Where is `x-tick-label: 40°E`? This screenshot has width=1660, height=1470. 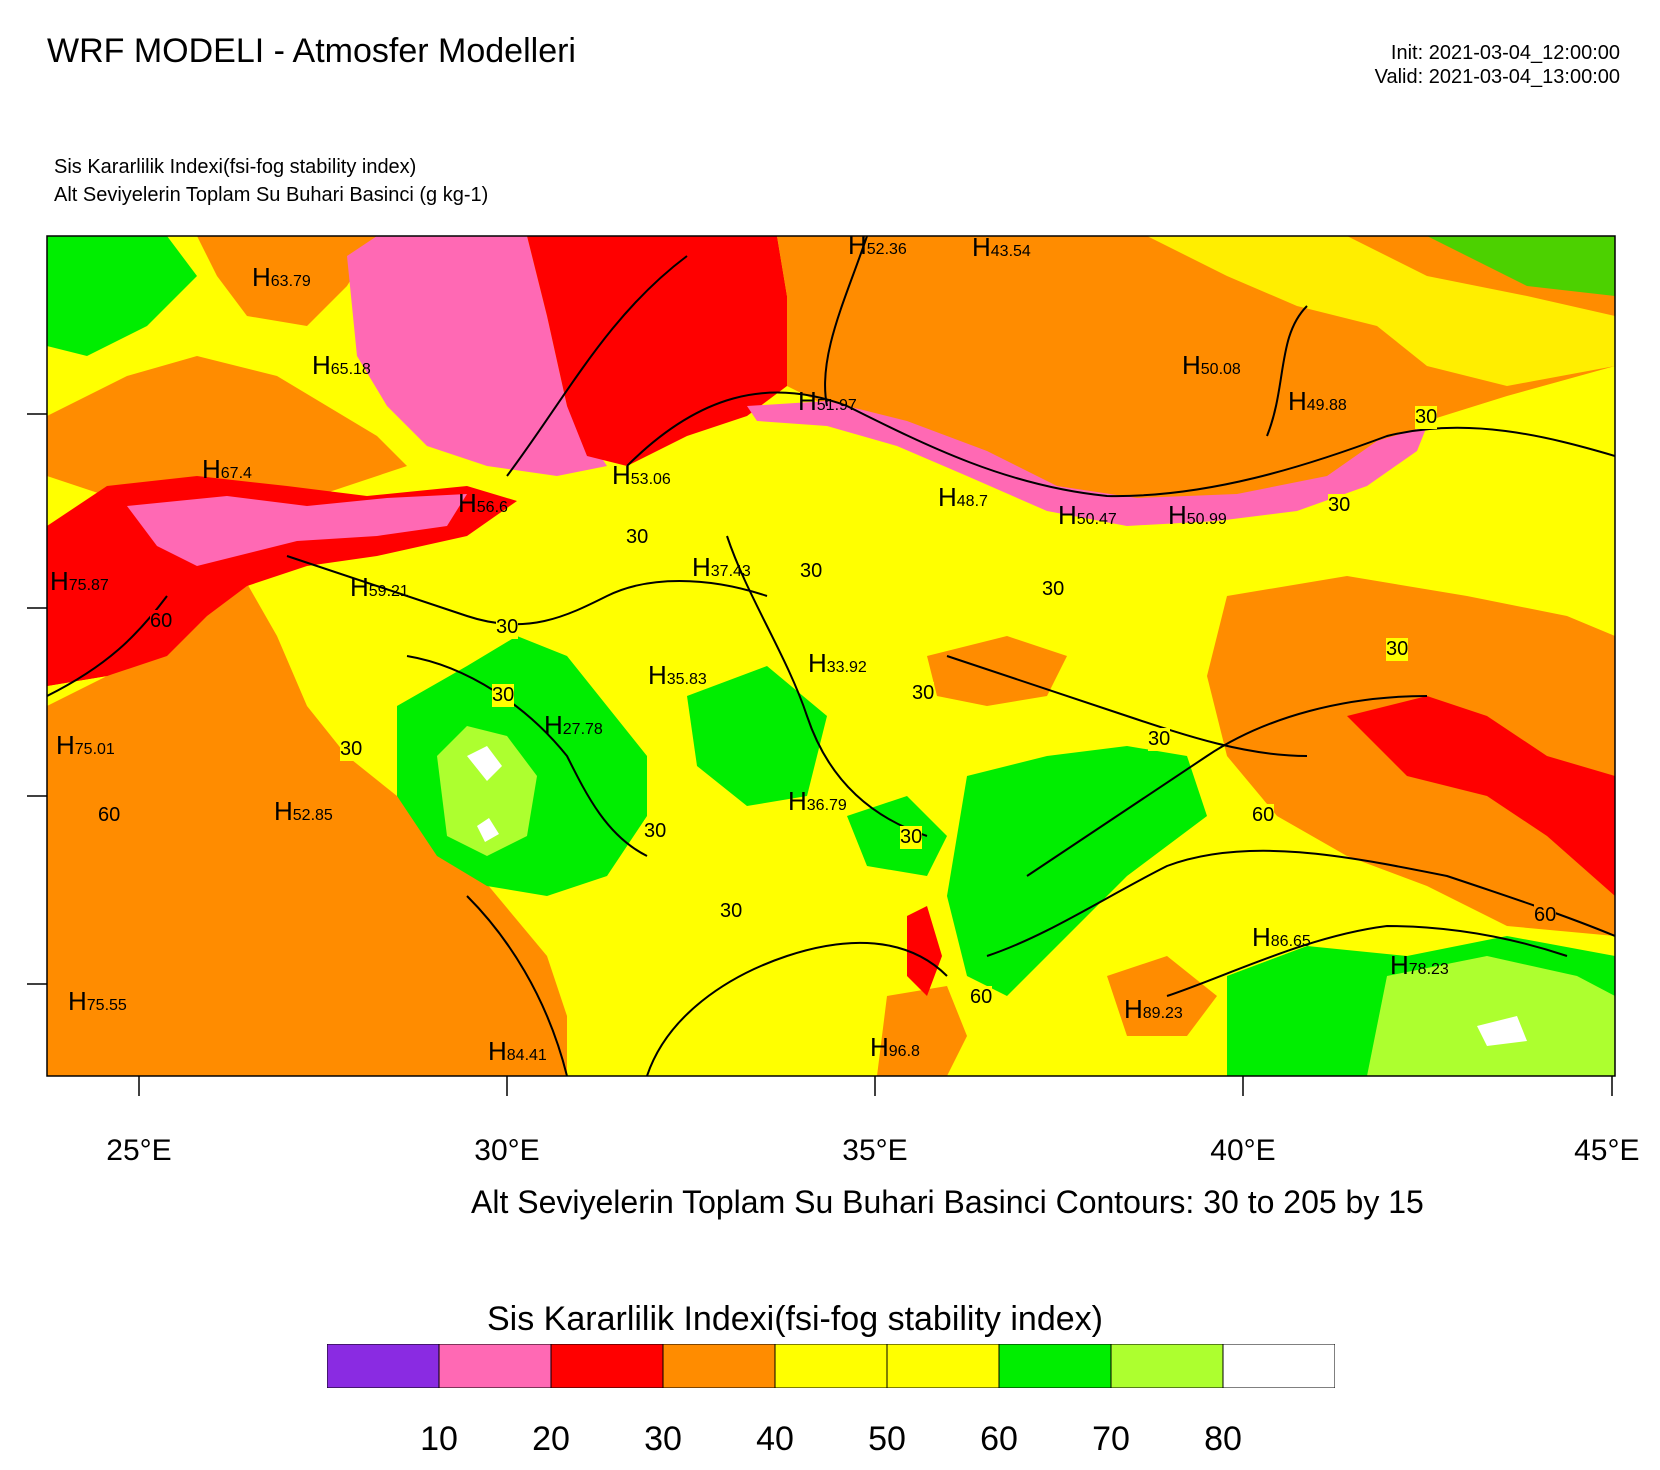
x-tick-label: 40°E is located at coordinates (1243, 1150).